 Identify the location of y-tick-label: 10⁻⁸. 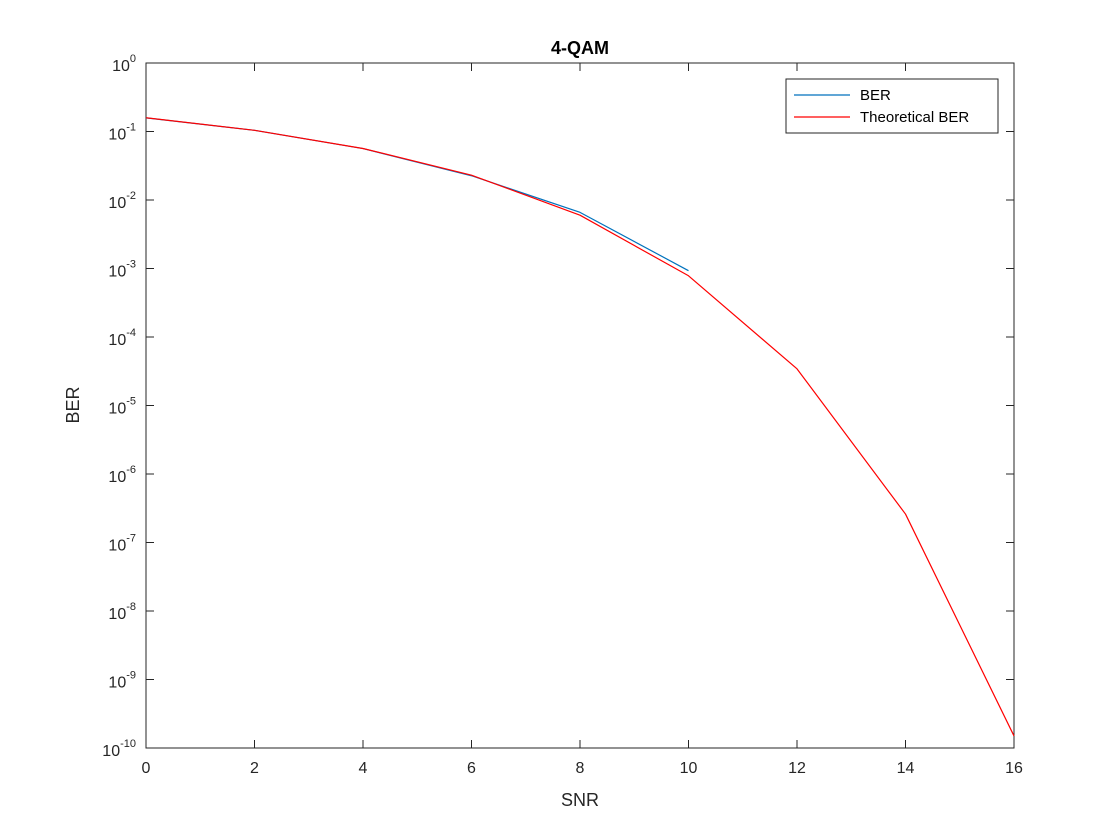
(122, 612).